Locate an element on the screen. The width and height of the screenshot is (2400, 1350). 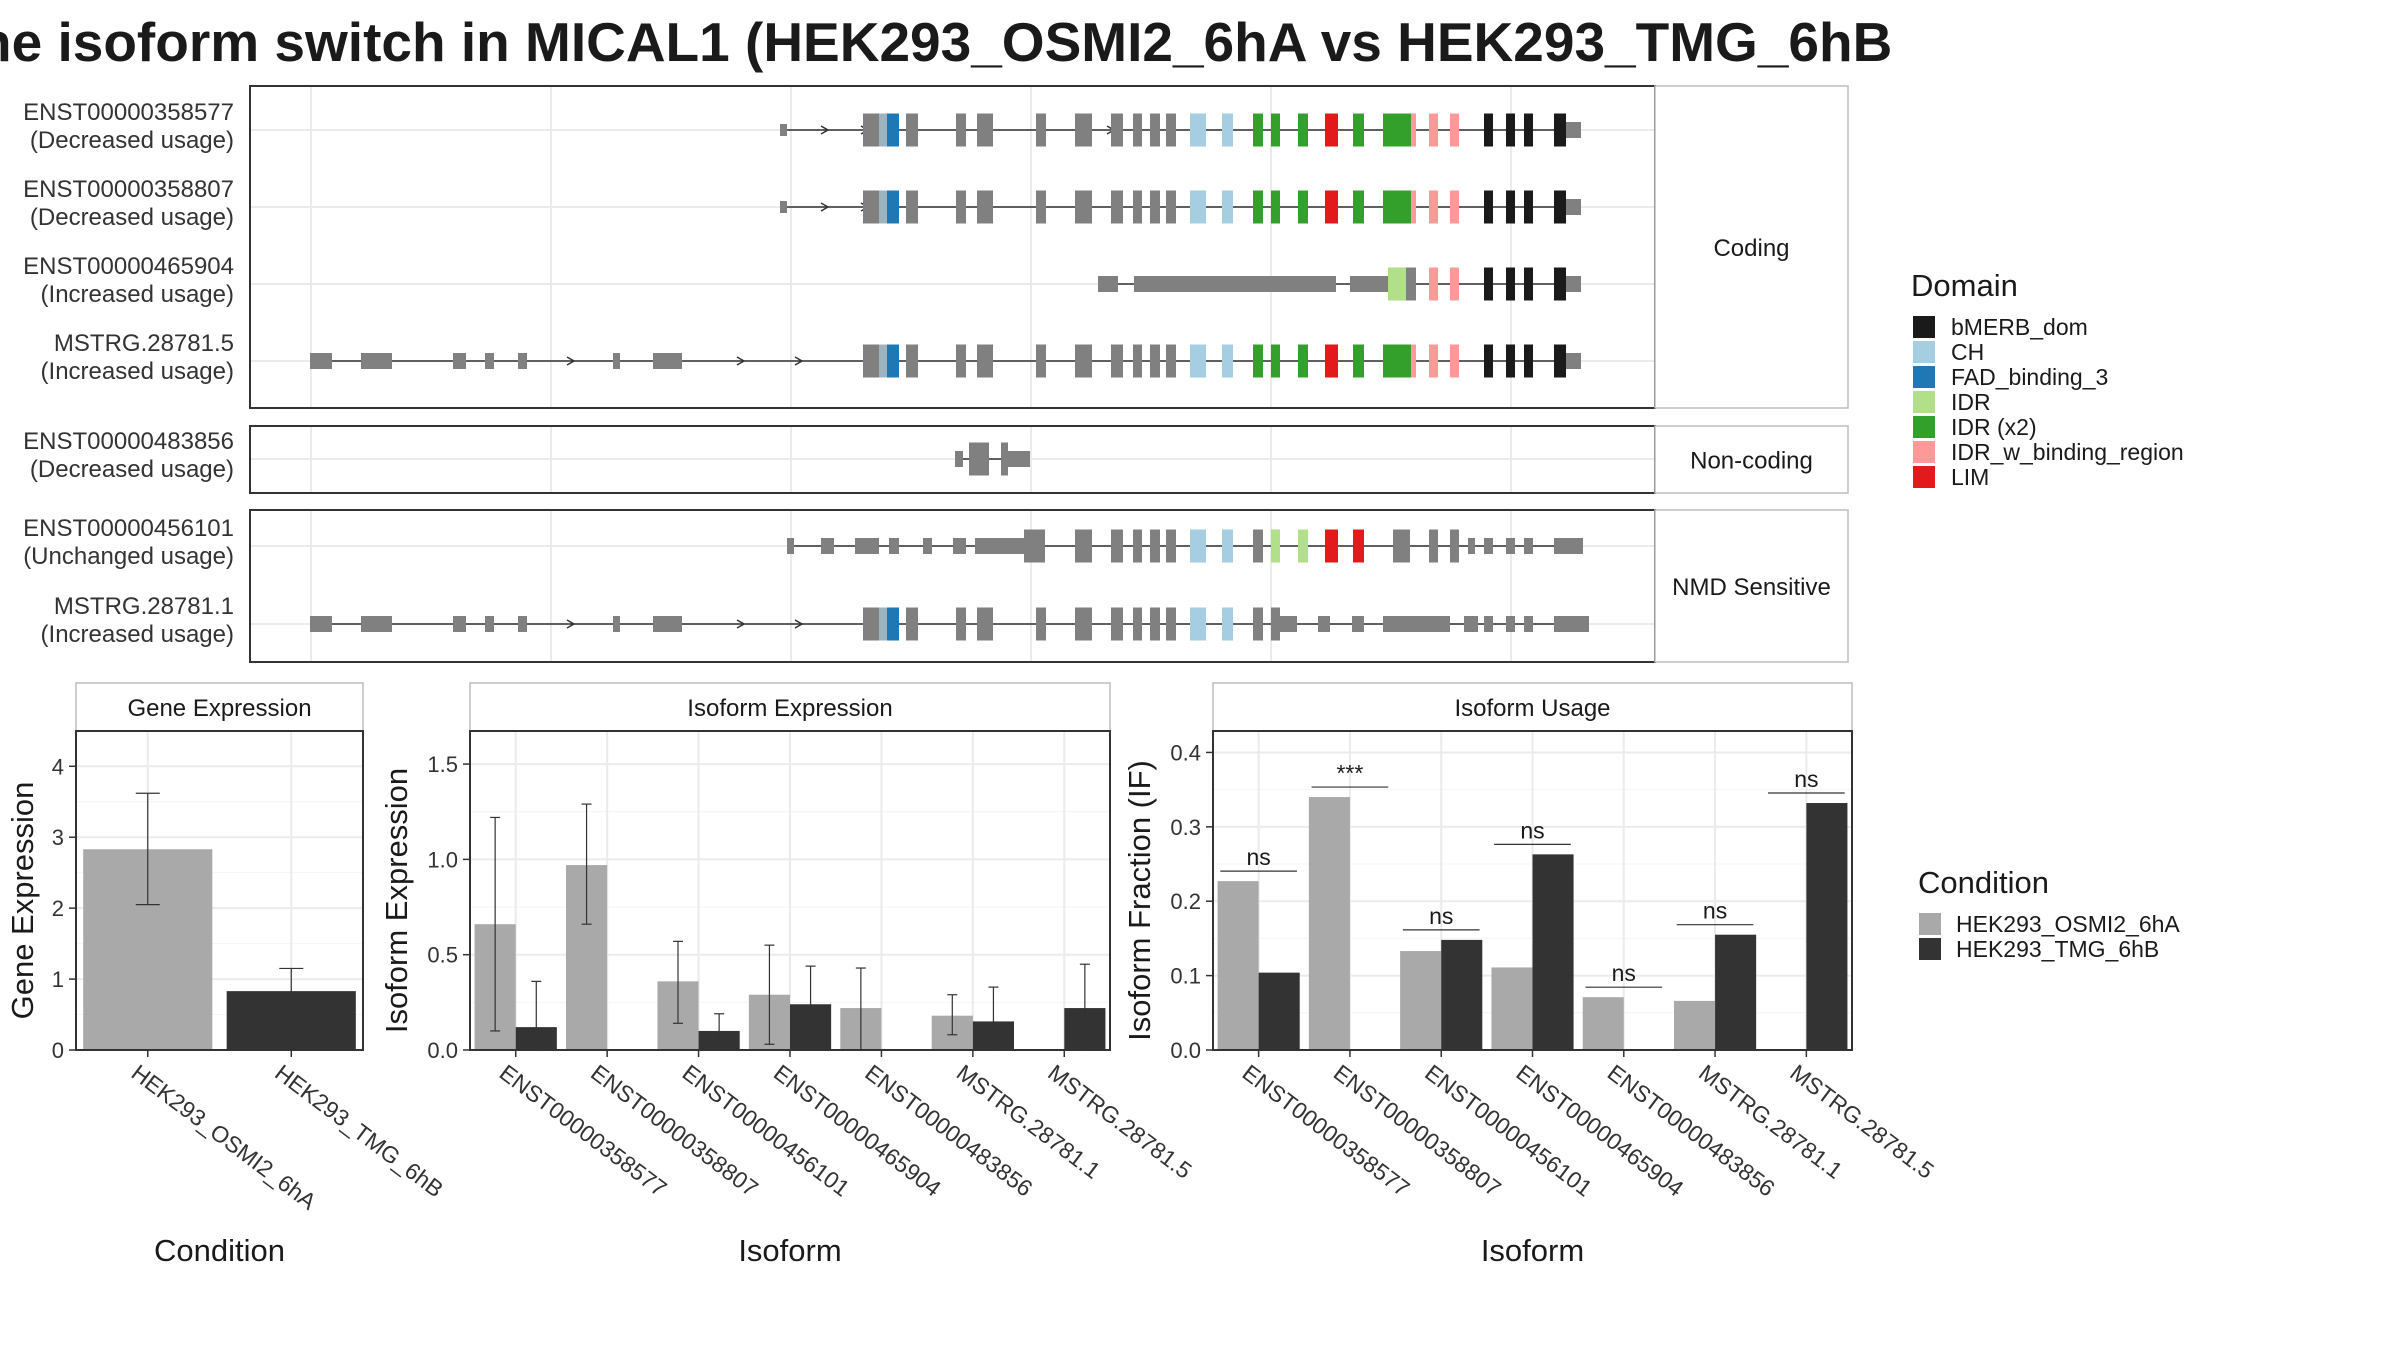
panel-strip is located at coordinates (1751, 459).